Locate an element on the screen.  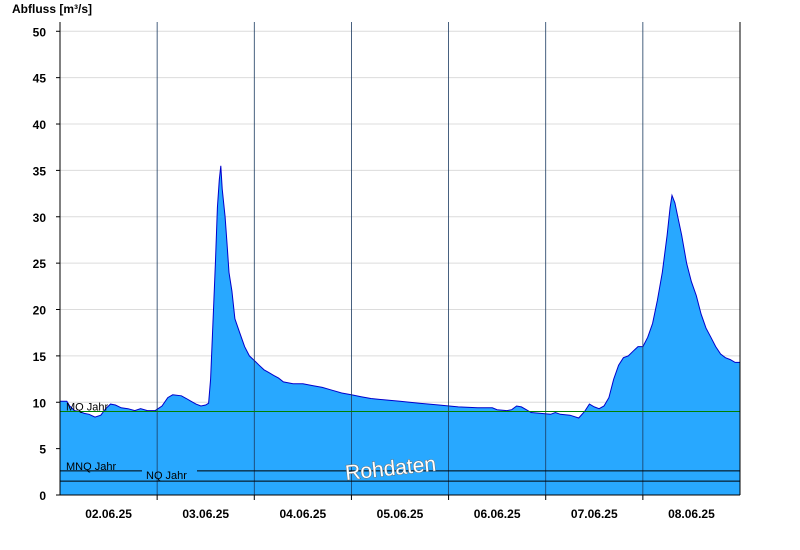
mq-jahr-label: MQ Jahr is located at coordinates (87, 408).